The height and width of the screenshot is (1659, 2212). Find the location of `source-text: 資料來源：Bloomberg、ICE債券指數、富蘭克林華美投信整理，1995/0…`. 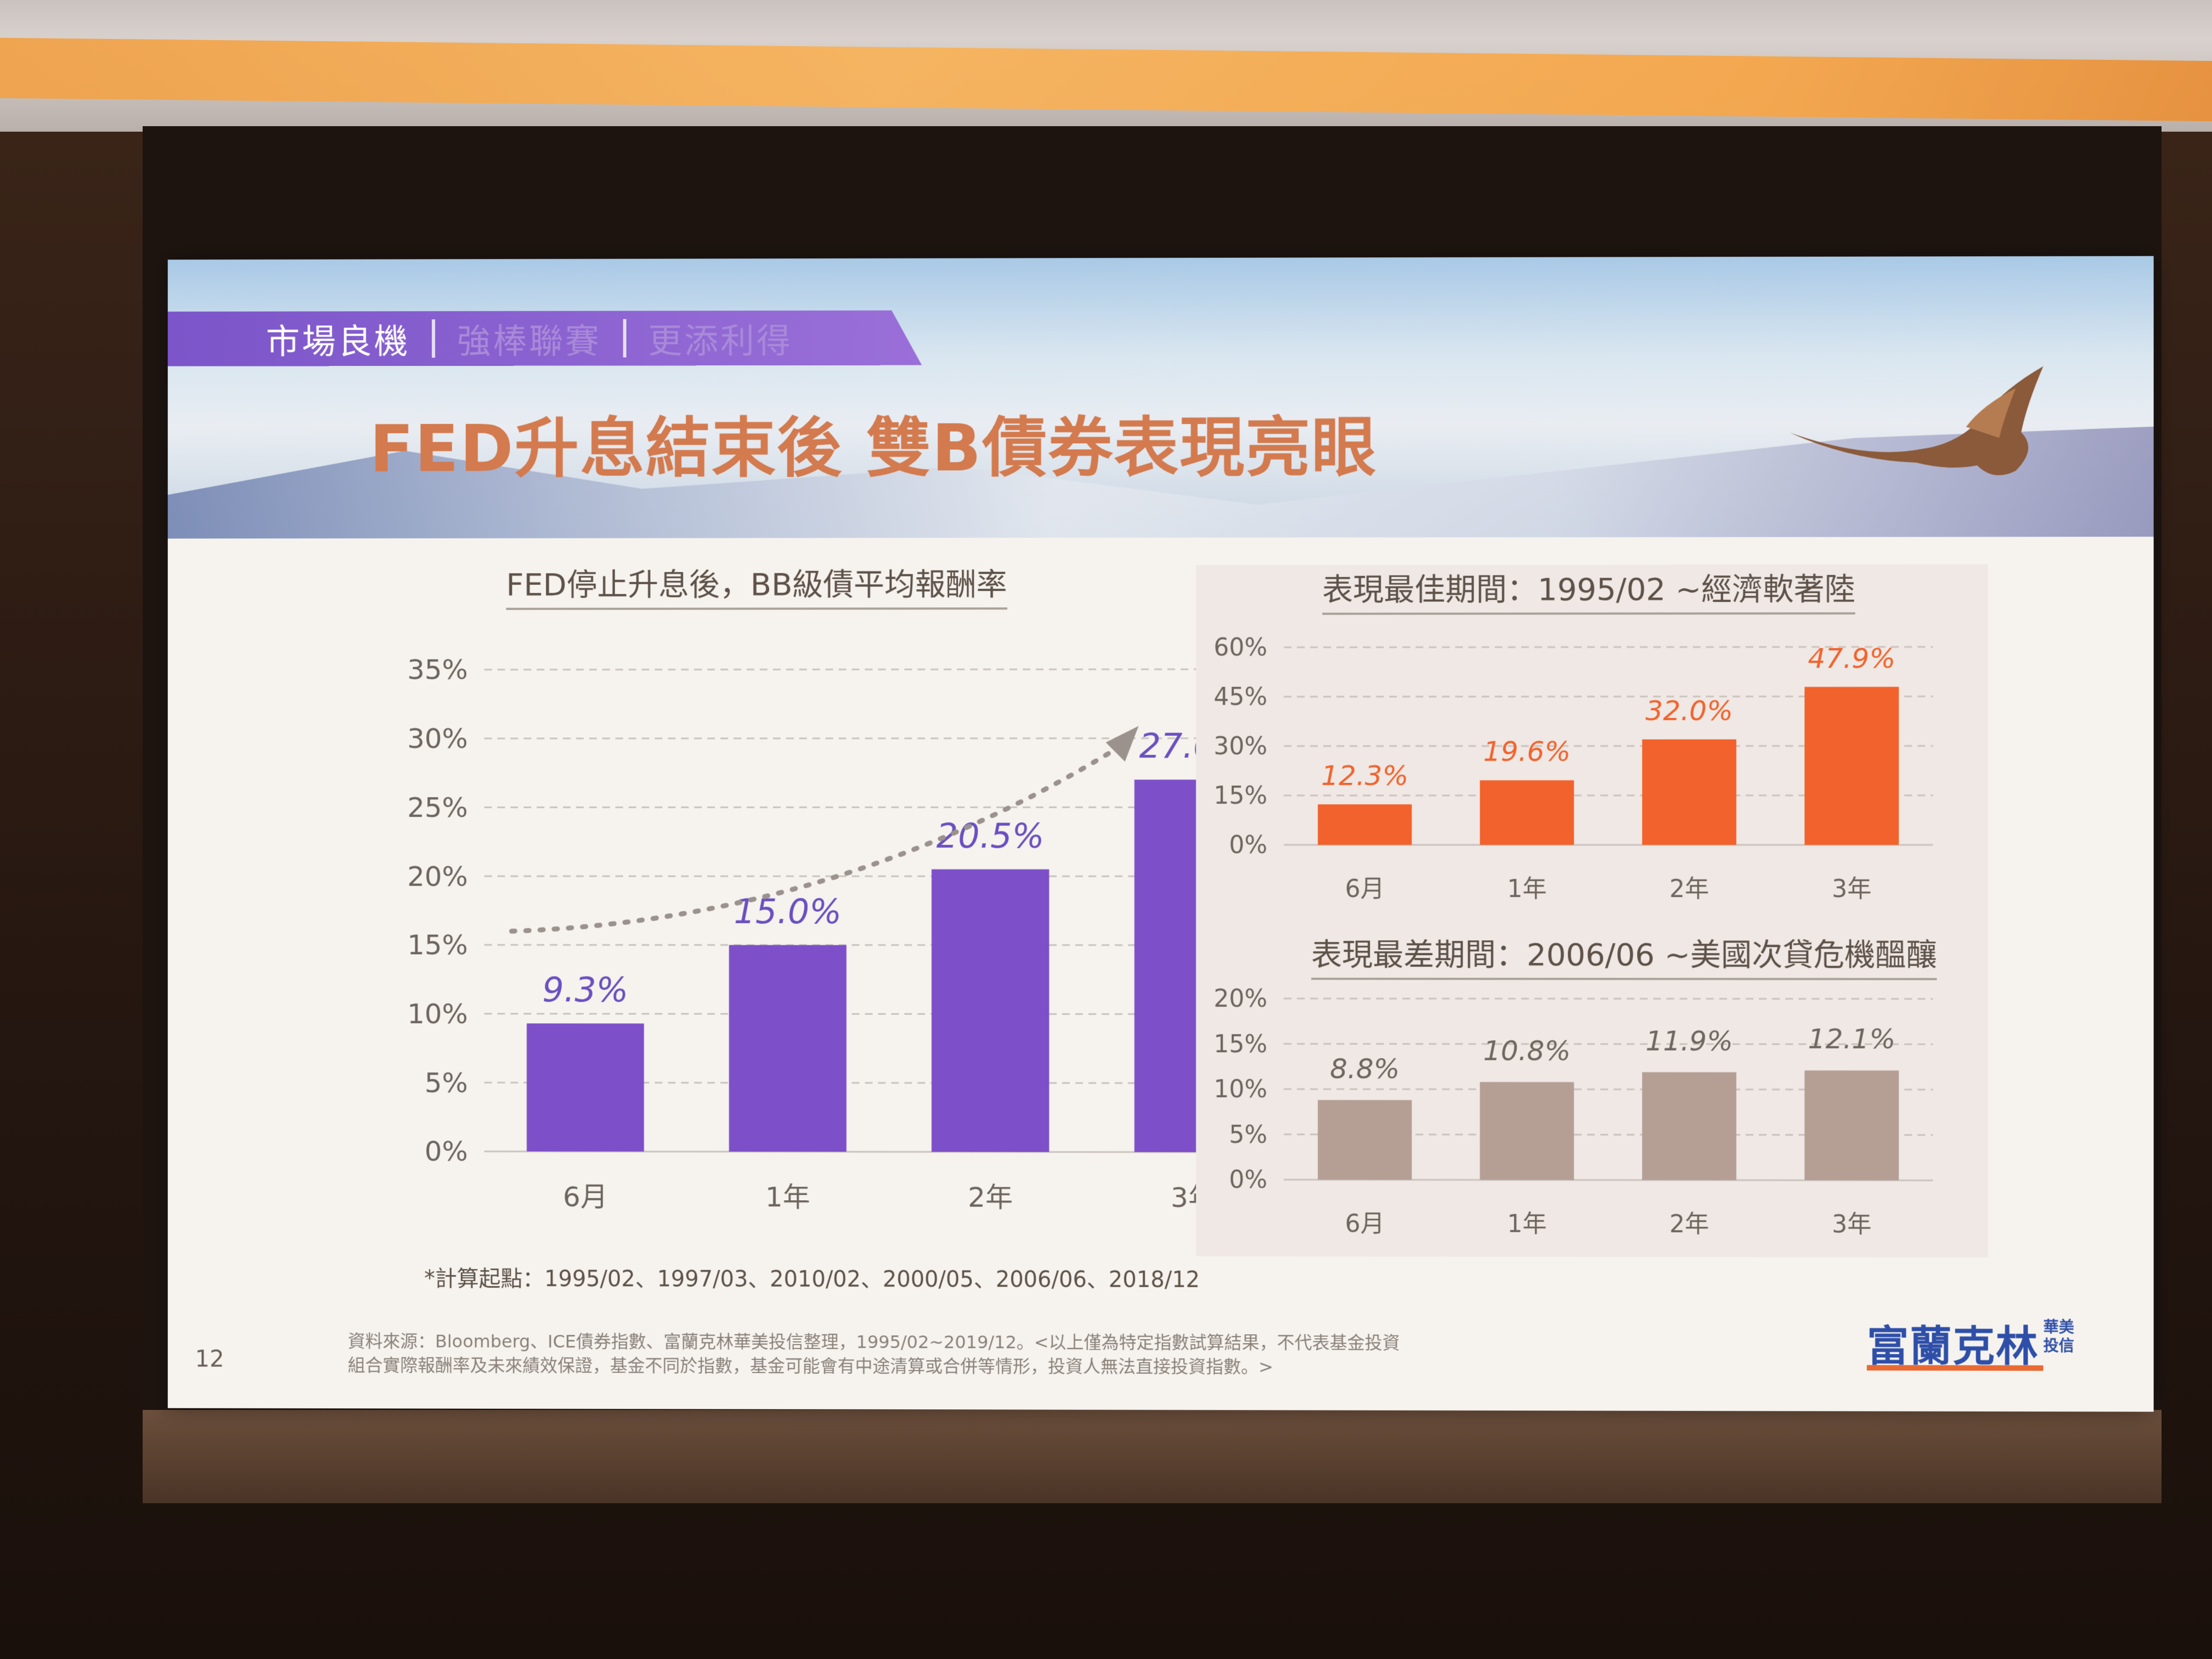

source-text: 資料來源：Bloomberg、ICE債券指數、富蘭克林華美投信整理，1995/0… is located at coordinates (874, 1354).